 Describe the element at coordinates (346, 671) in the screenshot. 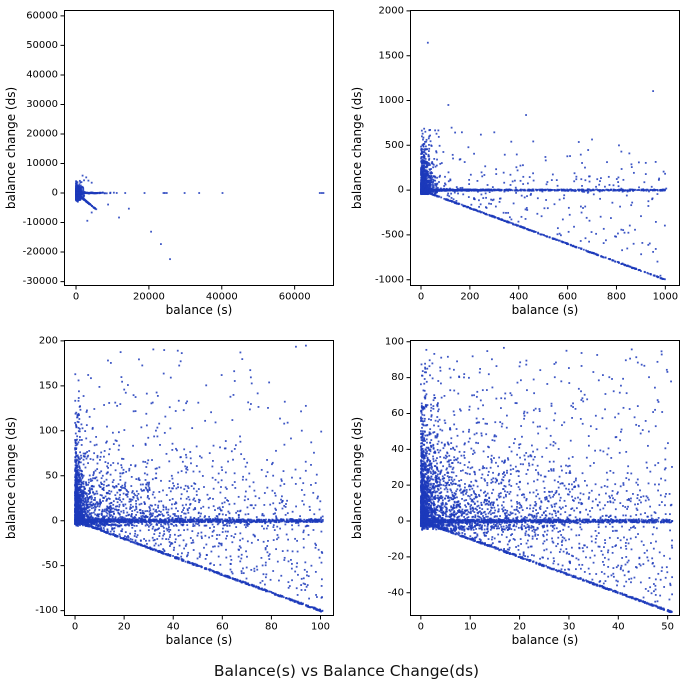

I see `figure-title: Balance(s) vs Balance Change(ds)` at that location.